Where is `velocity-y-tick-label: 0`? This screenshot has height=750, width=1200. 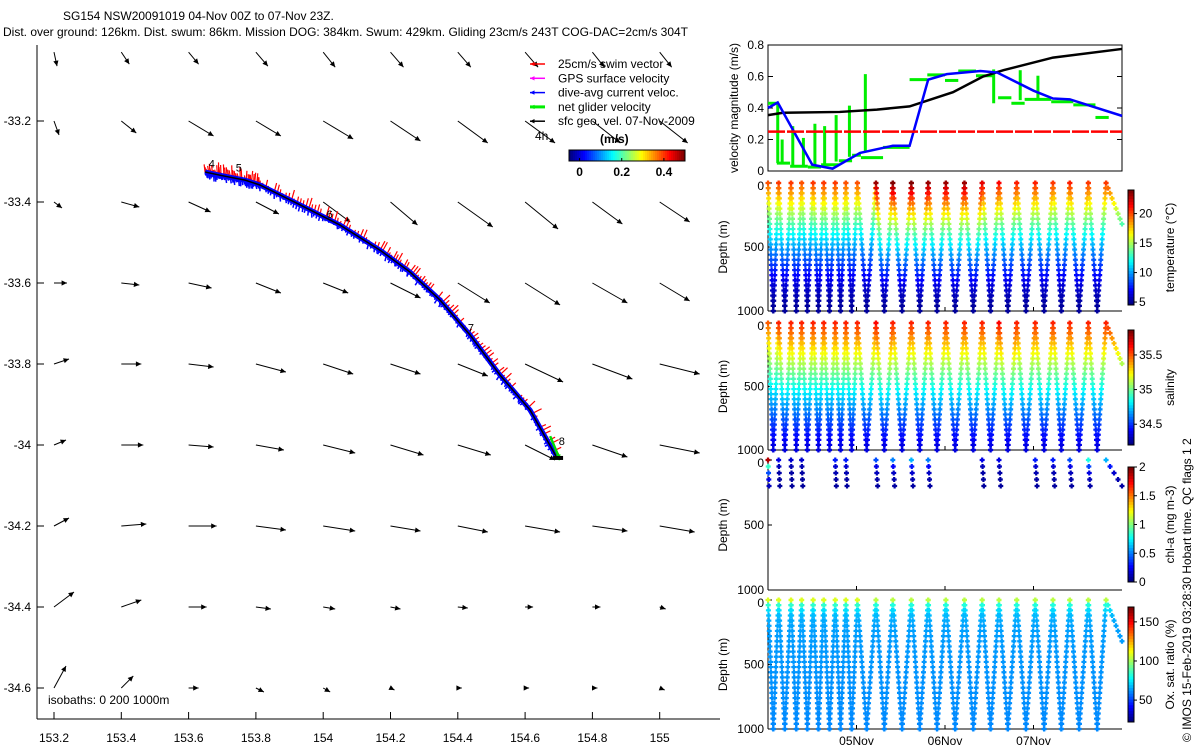
velocity-y-tick-label: 0 is located at coordinates (760, 171).